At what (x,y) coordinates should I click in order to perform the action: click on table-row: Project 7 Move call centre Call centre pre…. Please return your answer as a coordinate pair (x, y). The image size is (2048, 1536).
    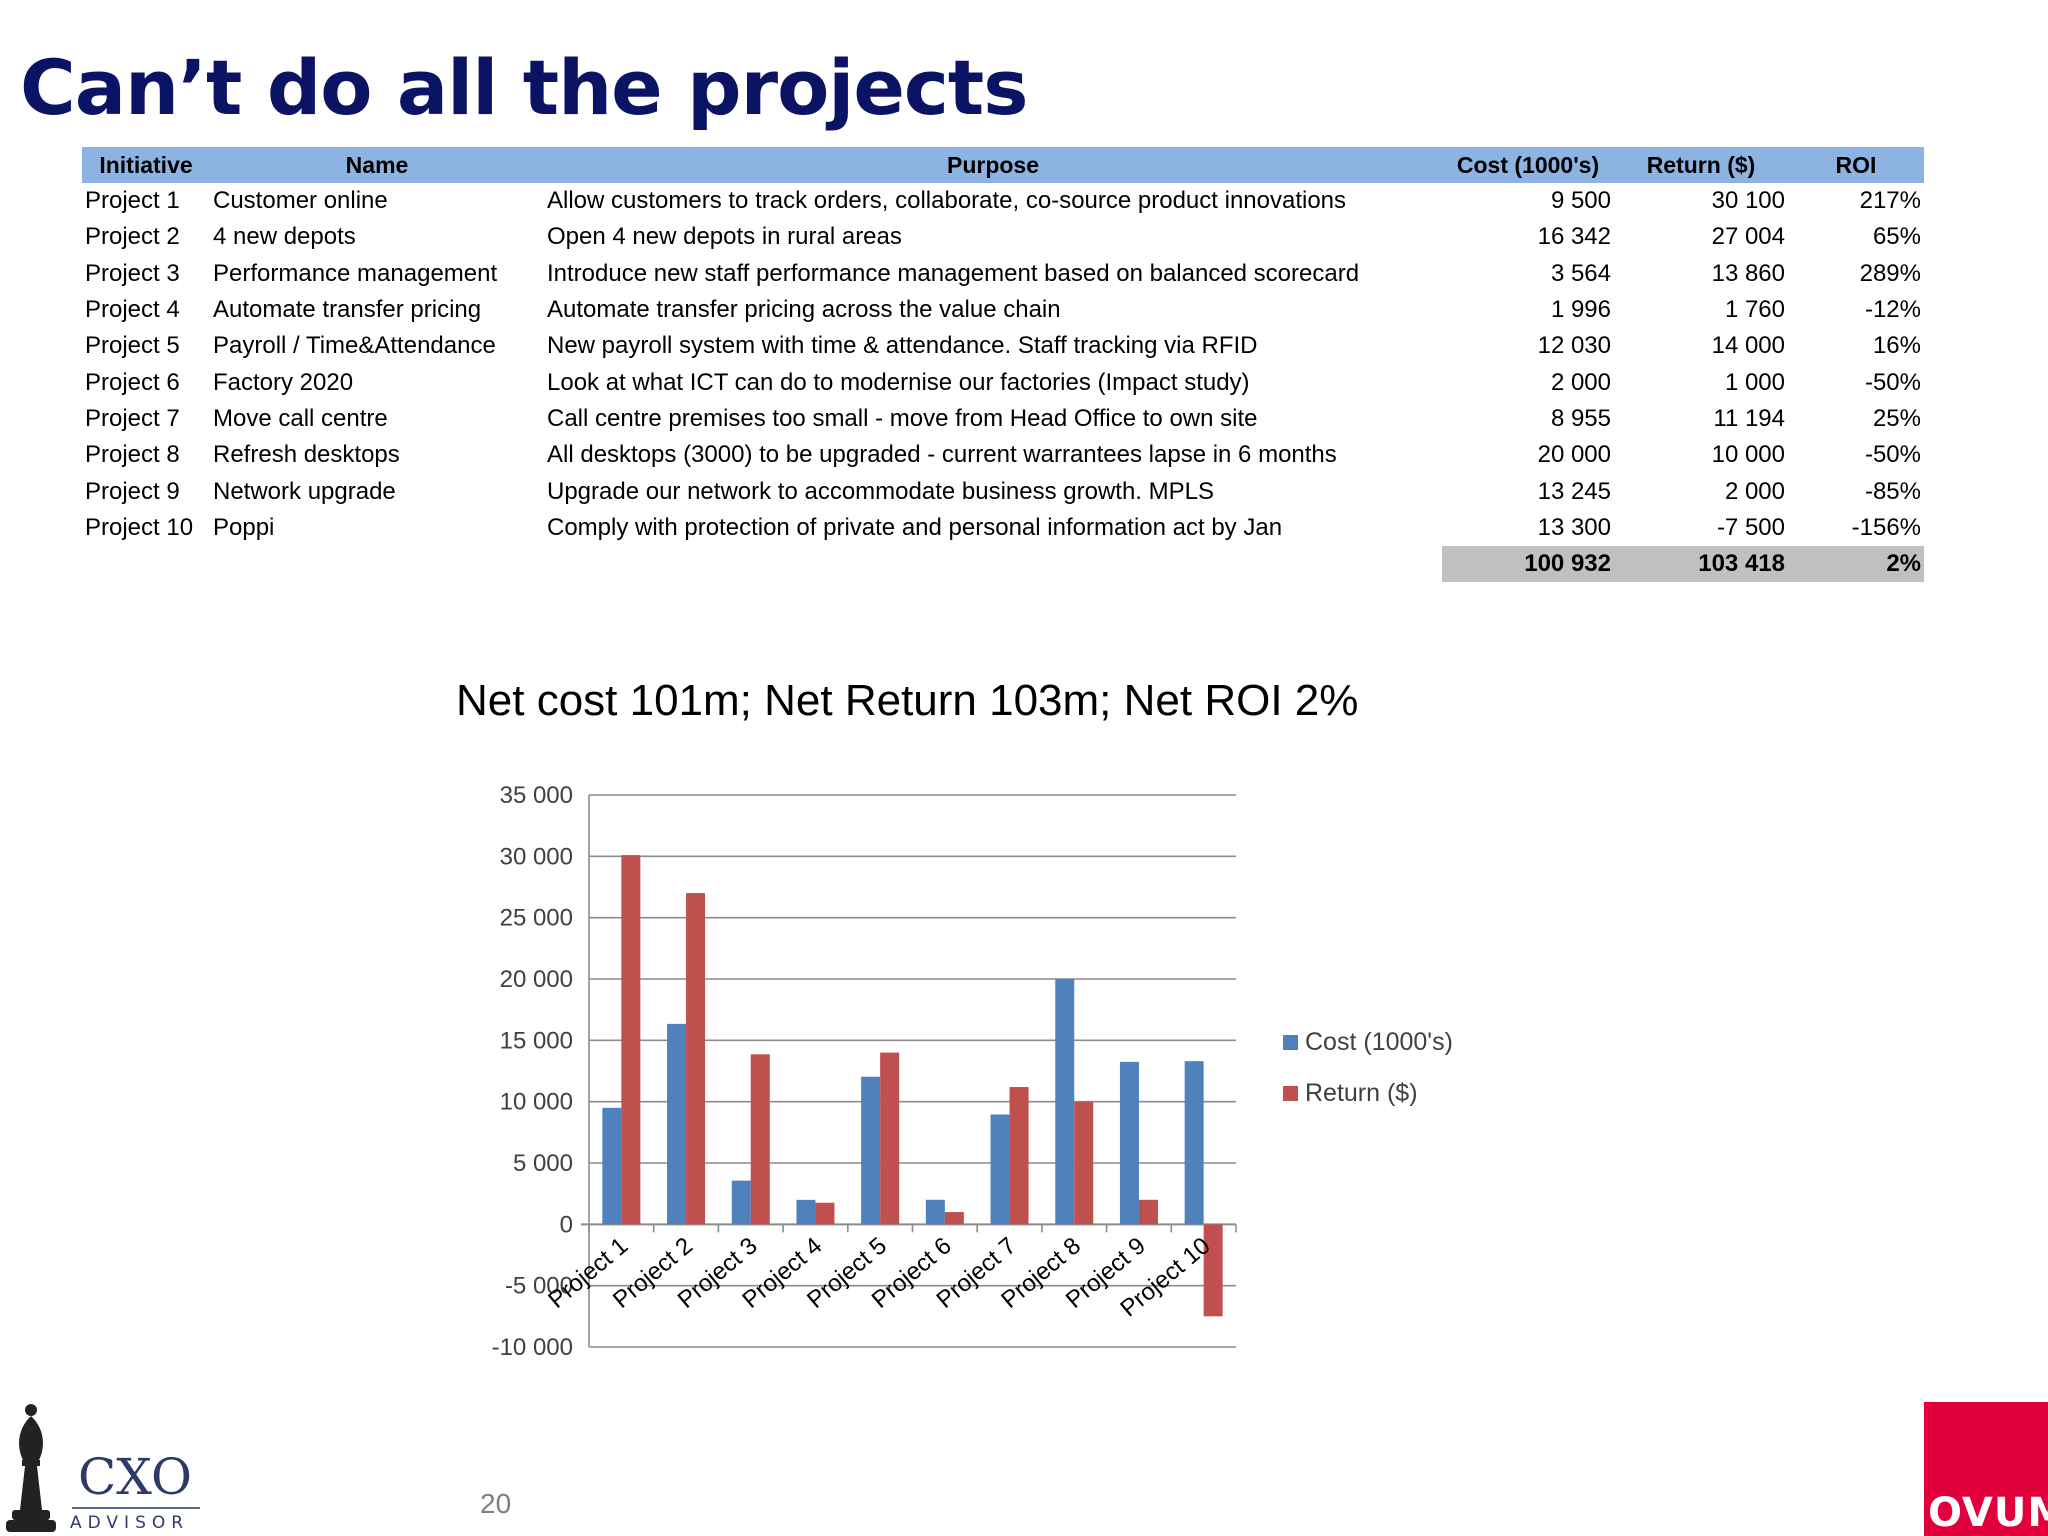
    Looking at the image, I should click on (1003, 419).